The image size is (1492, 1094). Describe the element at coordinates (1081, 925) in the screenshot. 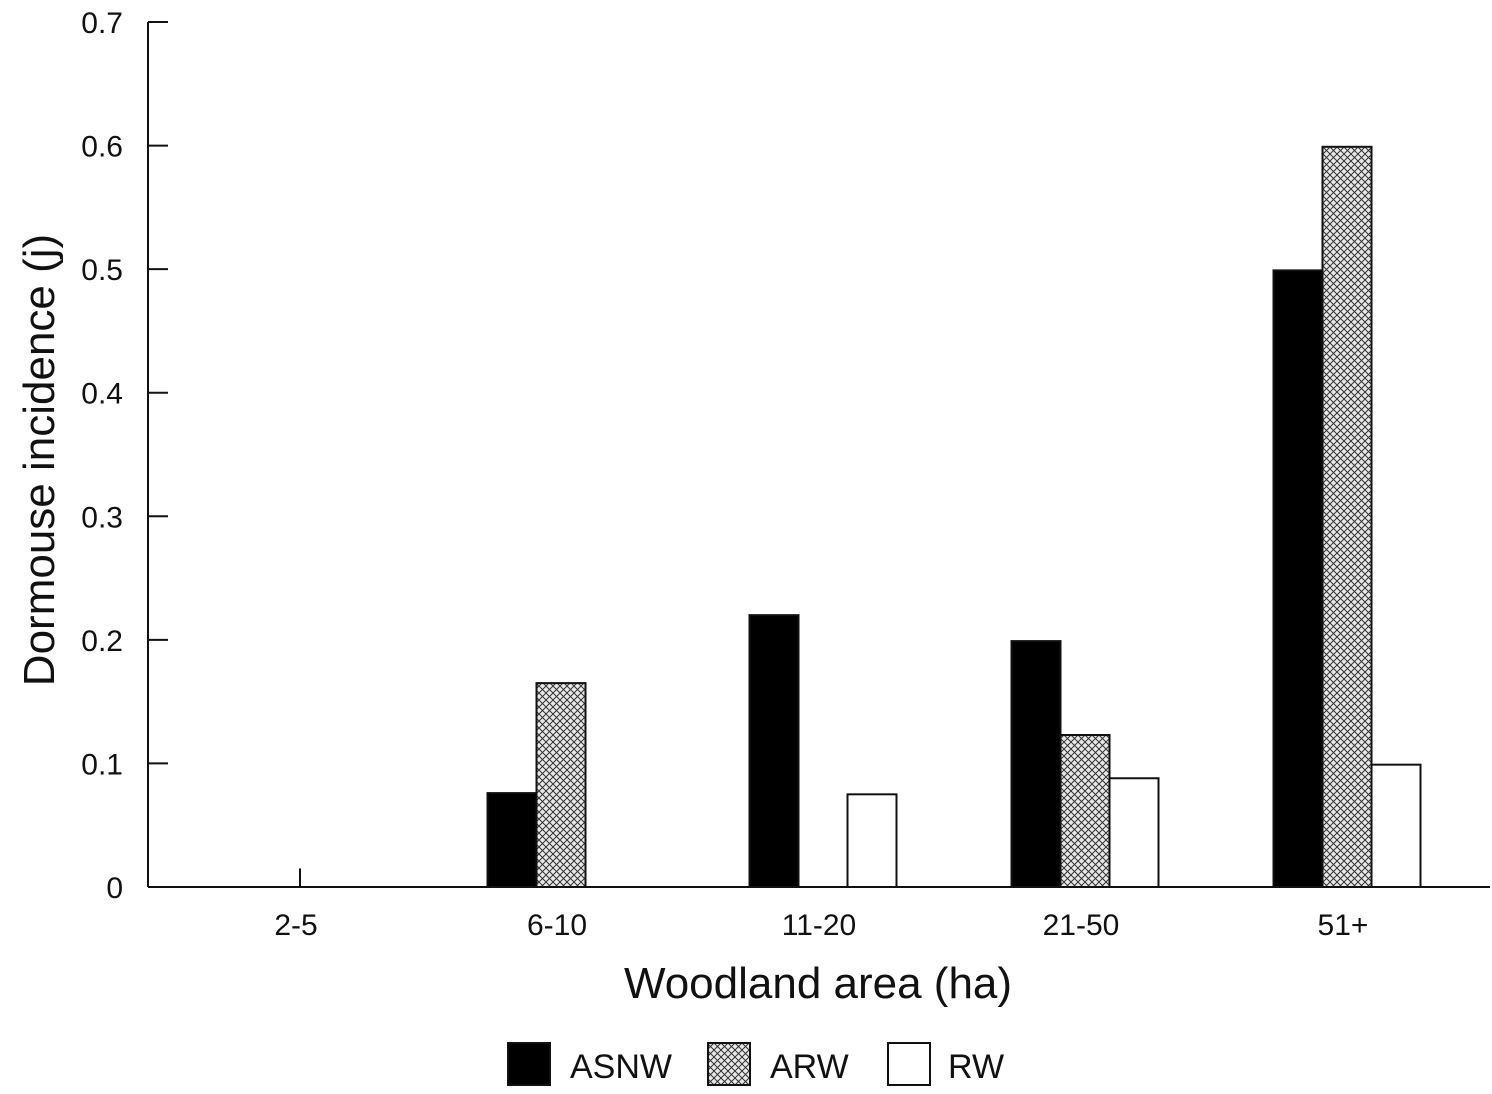

I see `x-tick-label: 21-50` at that location.